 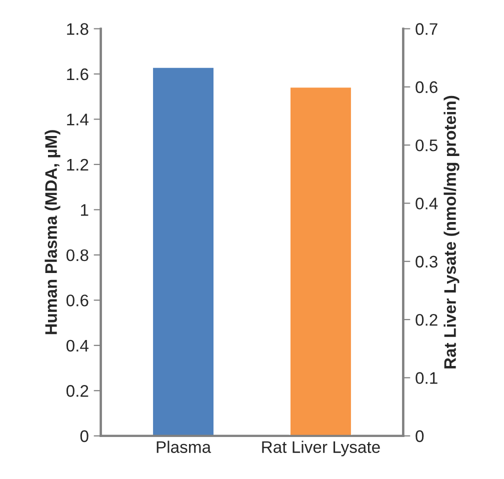 What do you see at coordinates (84, 210) in the screenshot?
I see `y-tick-label: 1` at bounding box center [84, 210].